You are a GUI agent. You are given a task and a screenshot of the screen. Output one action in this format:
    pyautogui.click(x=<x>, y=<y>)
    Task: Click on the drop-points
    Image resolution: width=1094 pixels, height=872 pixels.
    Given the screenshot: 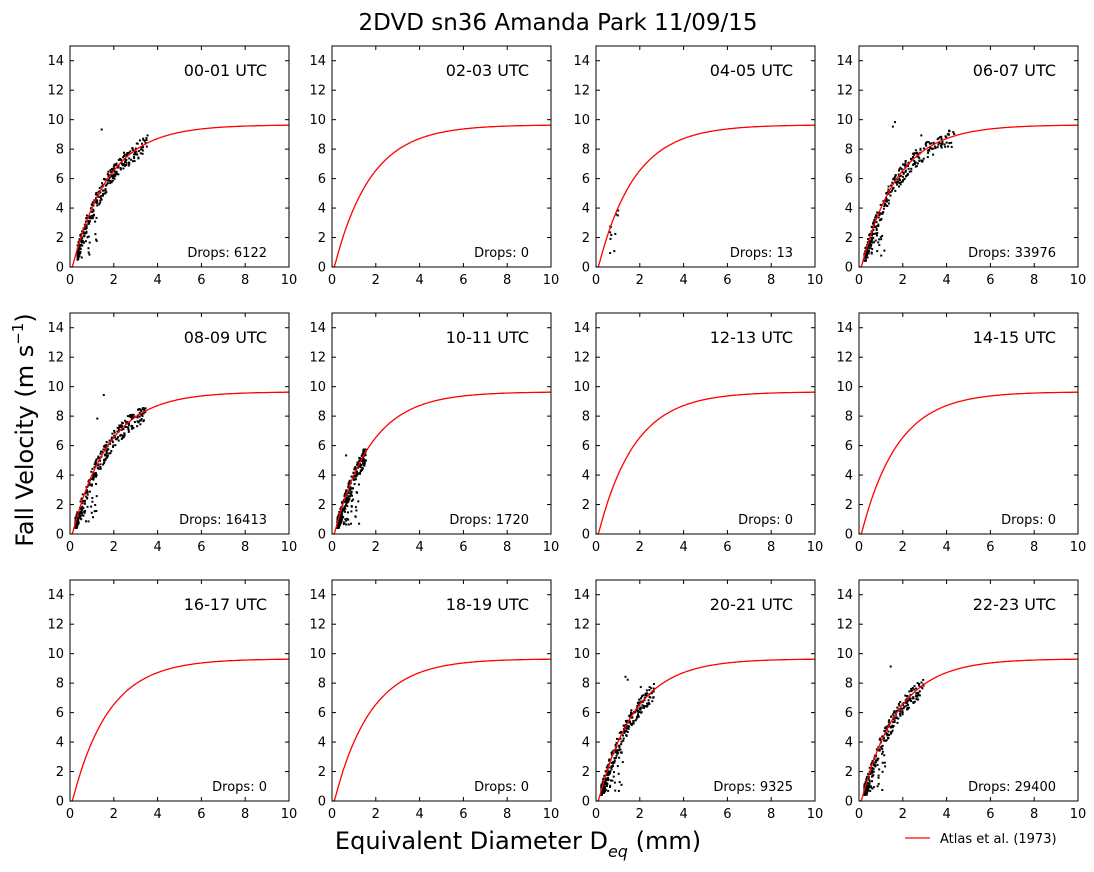 What is the action you would take?
    pyautogui.click(x=909, y=191)
    